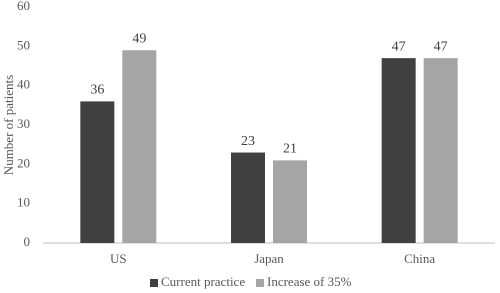 Image resolution: width=500 pixels, height=293 pixels. I want to click on y-tick-label: 40, so click(23, 84).